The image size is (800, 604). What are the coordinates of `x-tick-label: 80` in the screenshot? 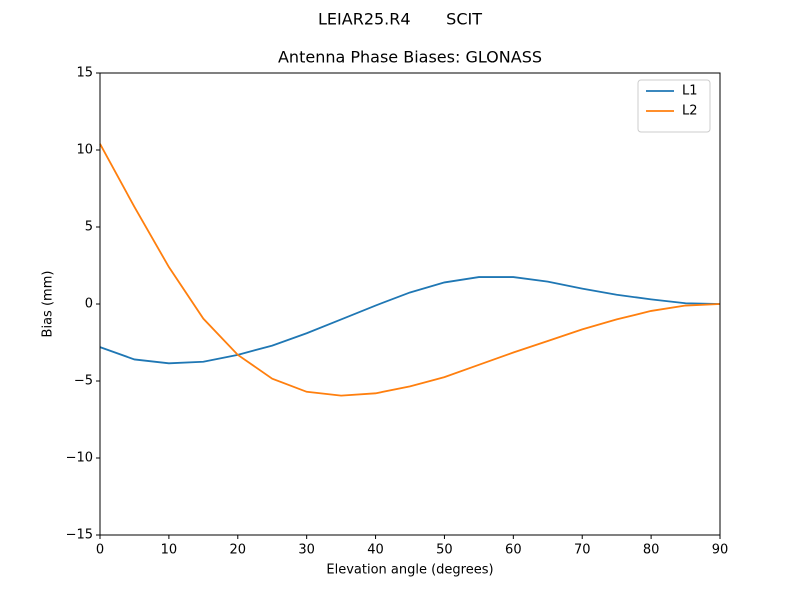 It's located at (651, 550).